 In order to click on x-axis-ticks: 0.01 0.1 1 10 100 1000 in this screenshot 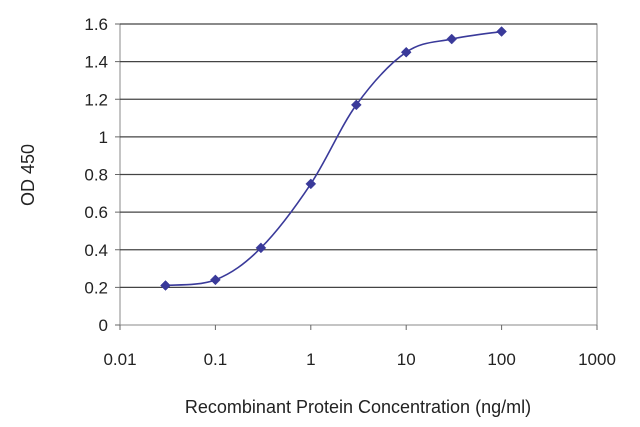, I will do `click(359, 347)`.